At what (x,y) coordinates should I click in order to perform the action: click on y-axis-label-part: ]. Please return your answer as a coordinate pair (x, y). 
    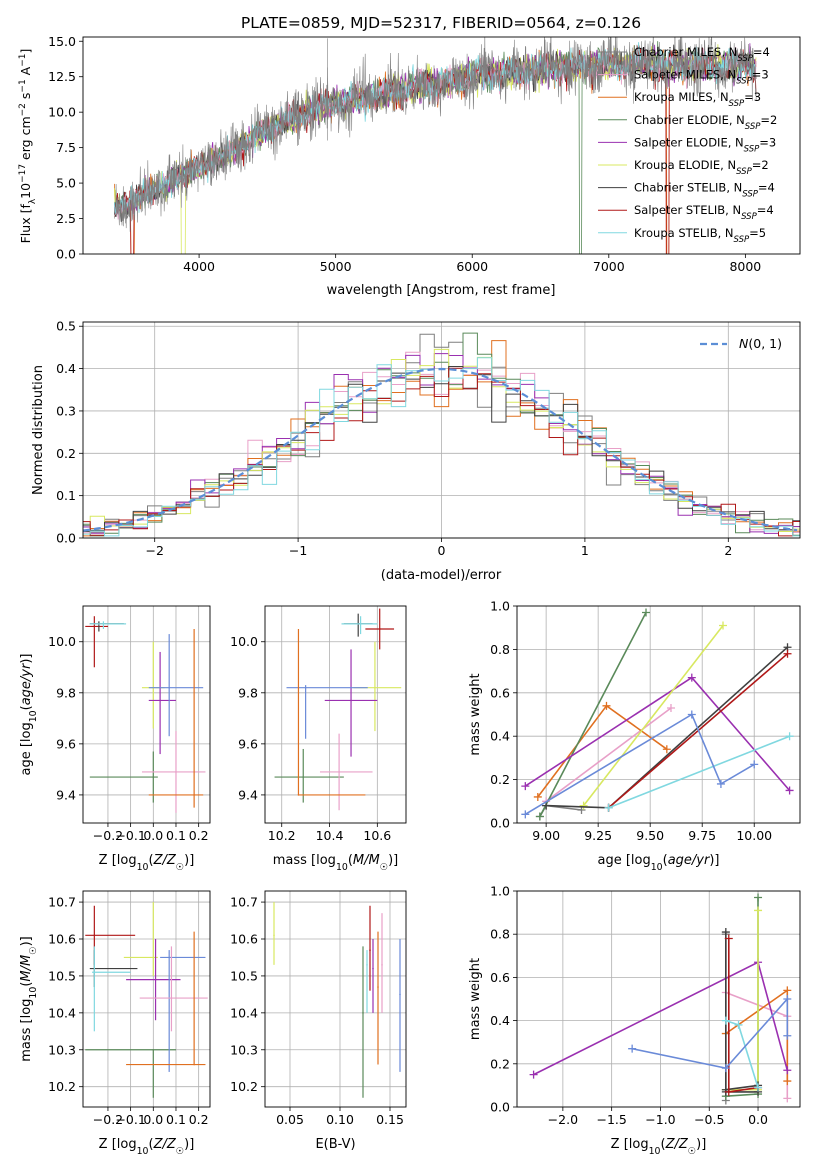
    Looking at the image, I should click on (25, 51).